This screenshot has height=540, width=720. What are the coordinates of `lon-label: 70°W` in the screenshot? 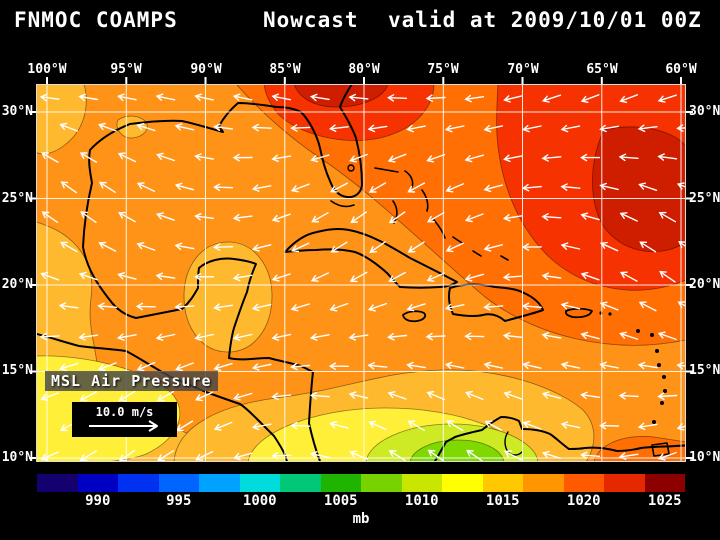 It's located at (523, 69).